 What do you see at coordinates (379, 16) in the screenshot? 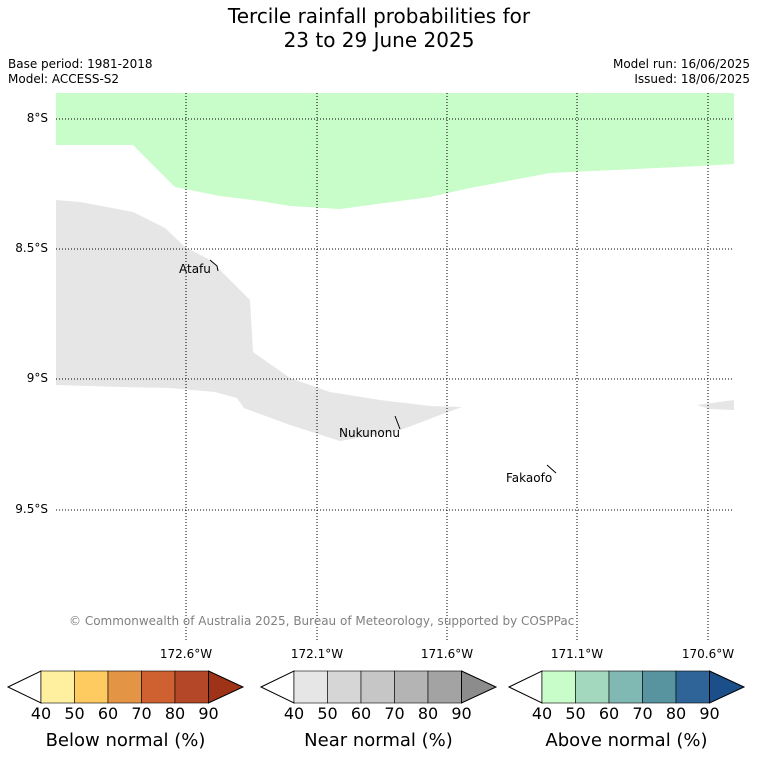
I see `title-line-1: Tercile rainfall probabilities for` at bounding box center [379, 16].